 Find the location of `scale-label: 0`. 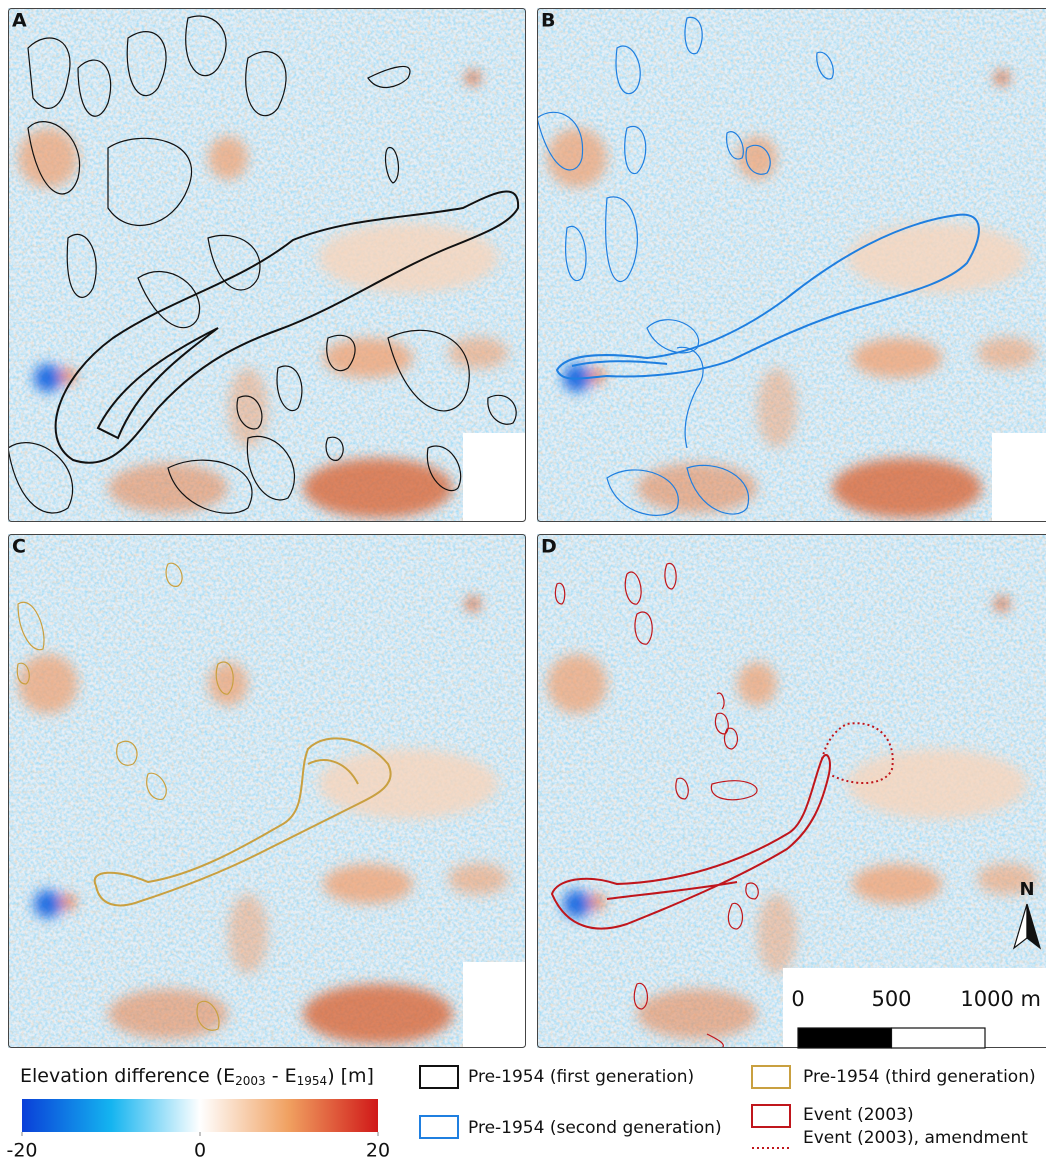

scale-label: 0 is located at coordinates (797, 999).